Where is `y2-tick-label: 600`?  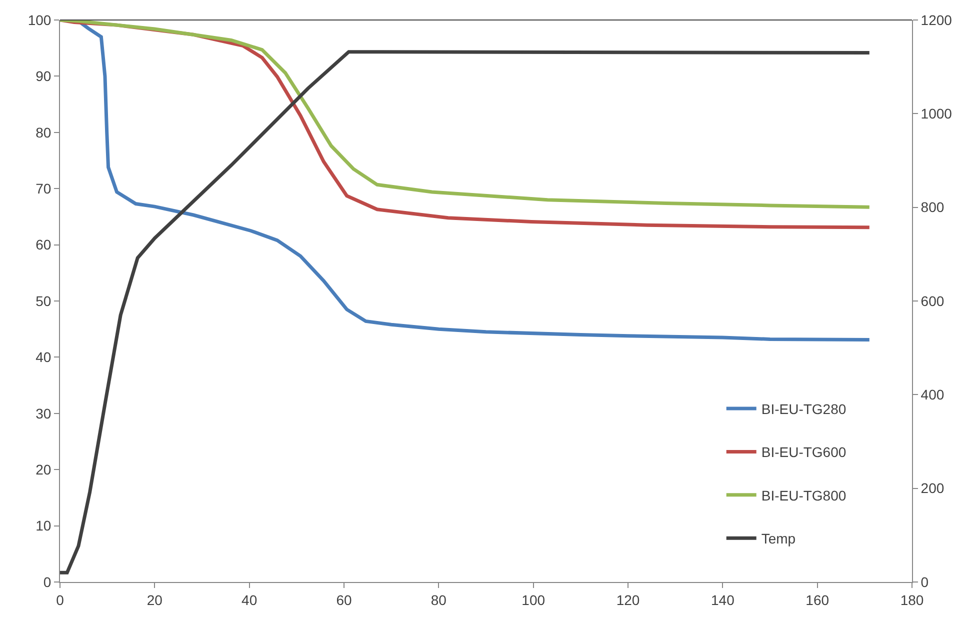
y2-tick-label: 600 is located at coordinates (932, 300).